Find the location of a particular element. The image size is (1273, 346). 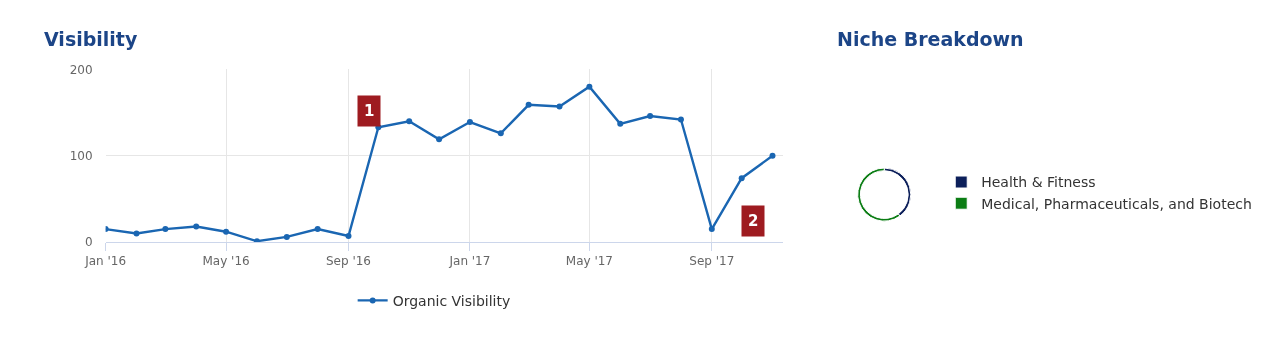

chart-title: Niche Breakdown is located at coordinates (930, 39).